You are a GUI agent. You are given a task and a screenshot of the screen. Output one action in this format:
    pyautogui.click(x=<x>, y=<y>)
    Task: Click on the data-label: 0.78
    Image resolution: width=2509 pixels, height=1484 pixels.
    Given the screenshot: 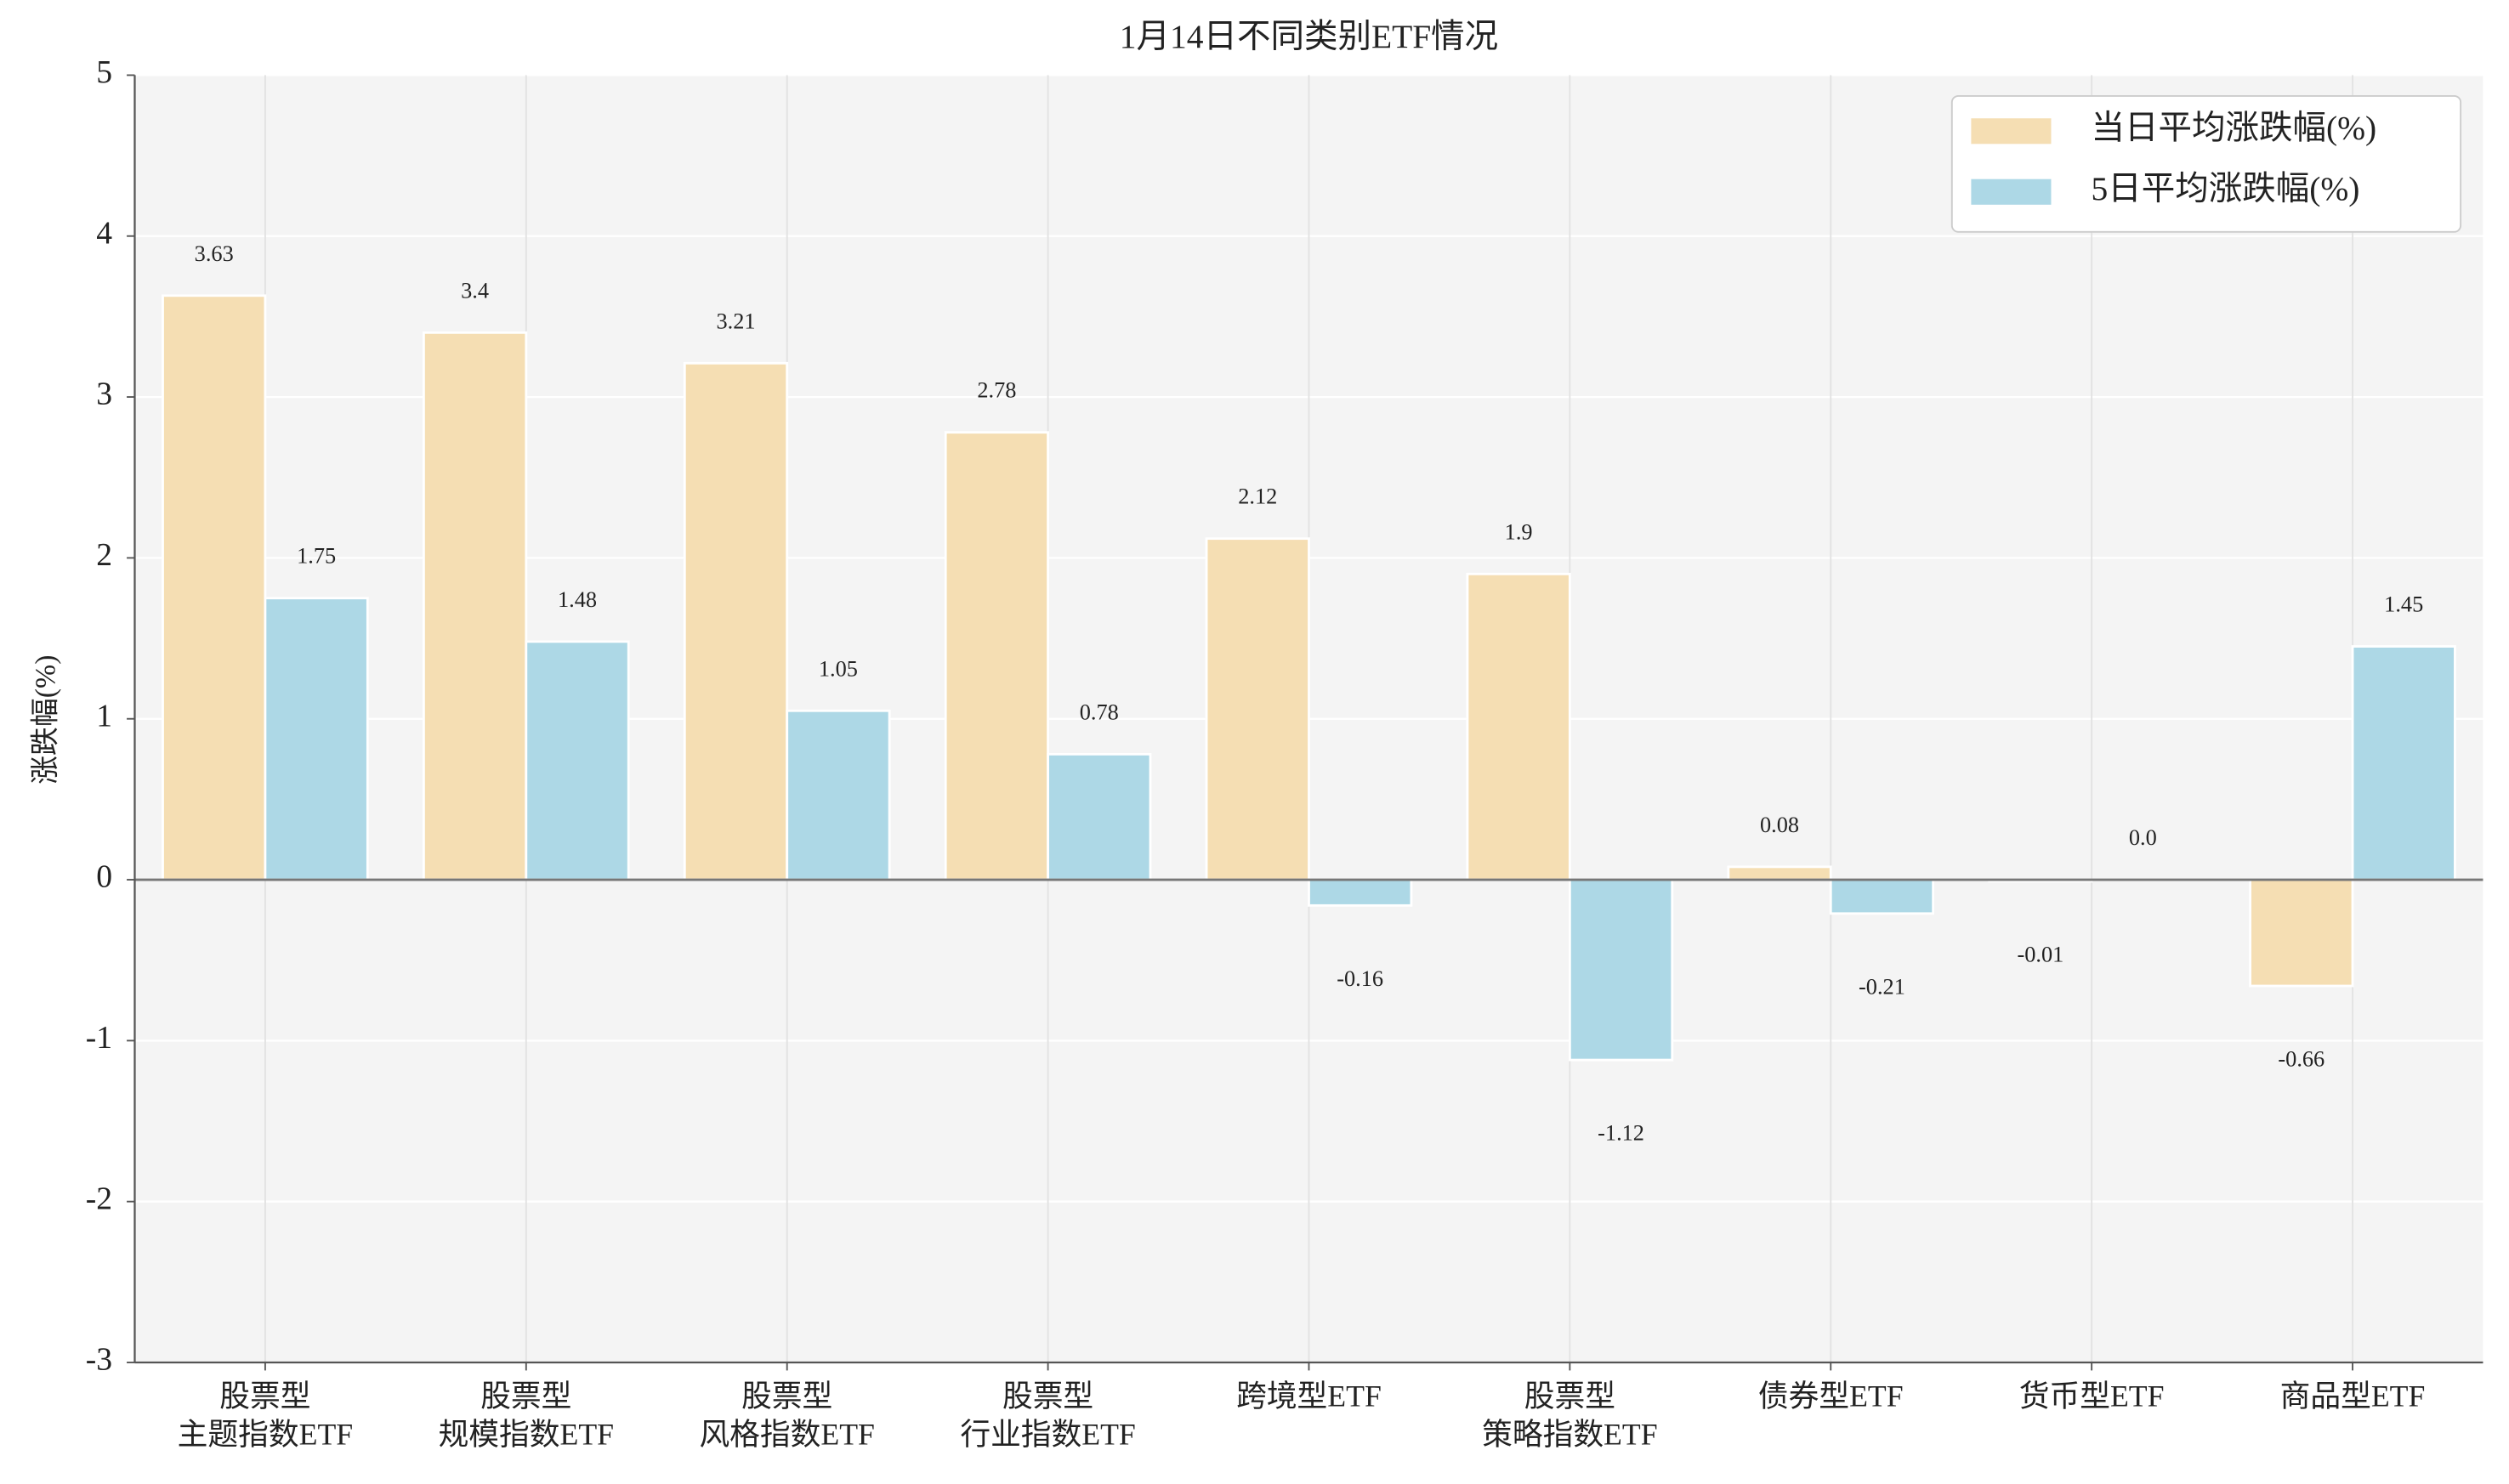 What is the action you would take?
    pyautogui.click(x=1099, y=712)
    